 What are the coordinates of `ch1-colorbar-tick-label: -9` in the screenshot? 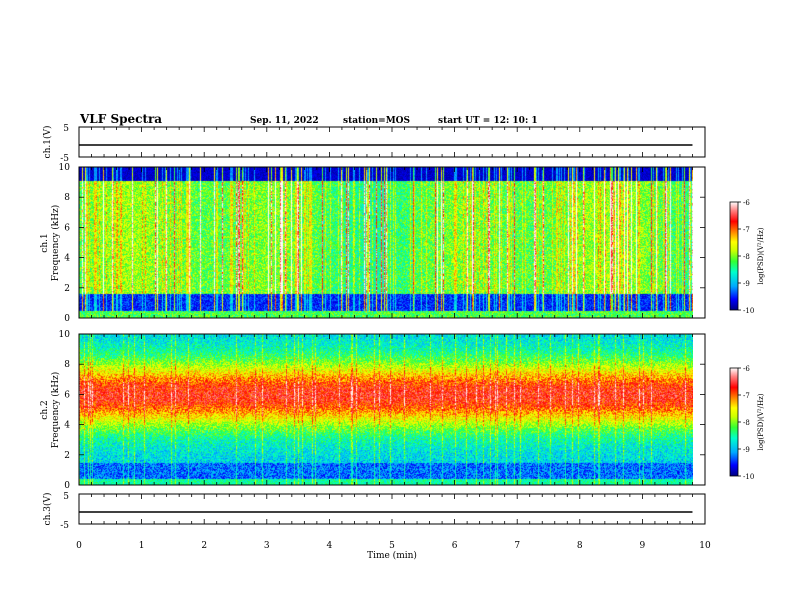 It's located at (746, 284).